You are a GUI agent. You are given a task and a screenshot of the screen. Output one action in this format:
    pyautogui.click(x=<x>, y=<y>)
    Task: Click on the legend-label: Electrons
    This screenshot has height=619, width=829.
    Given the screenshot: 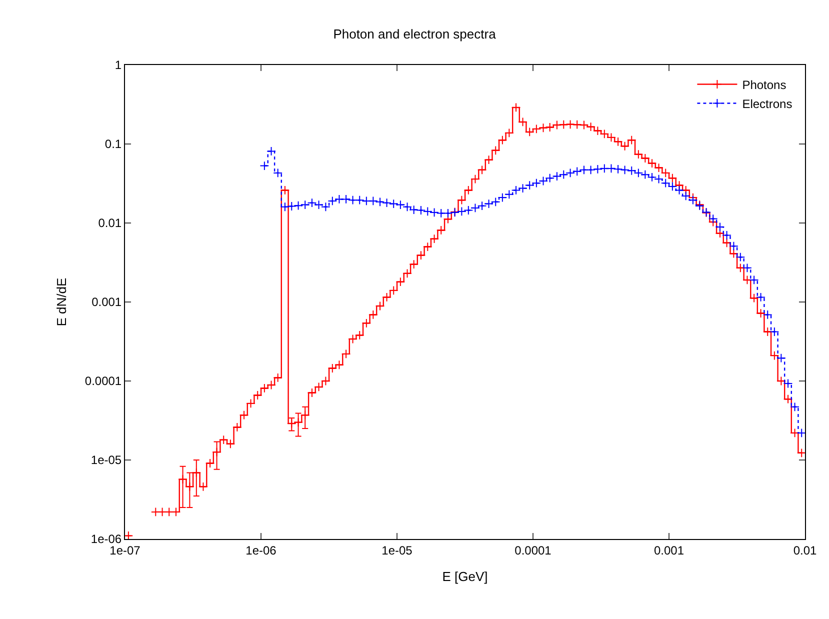 What is the action you would take?
    pyautogui.click(x=767, y=103)
    